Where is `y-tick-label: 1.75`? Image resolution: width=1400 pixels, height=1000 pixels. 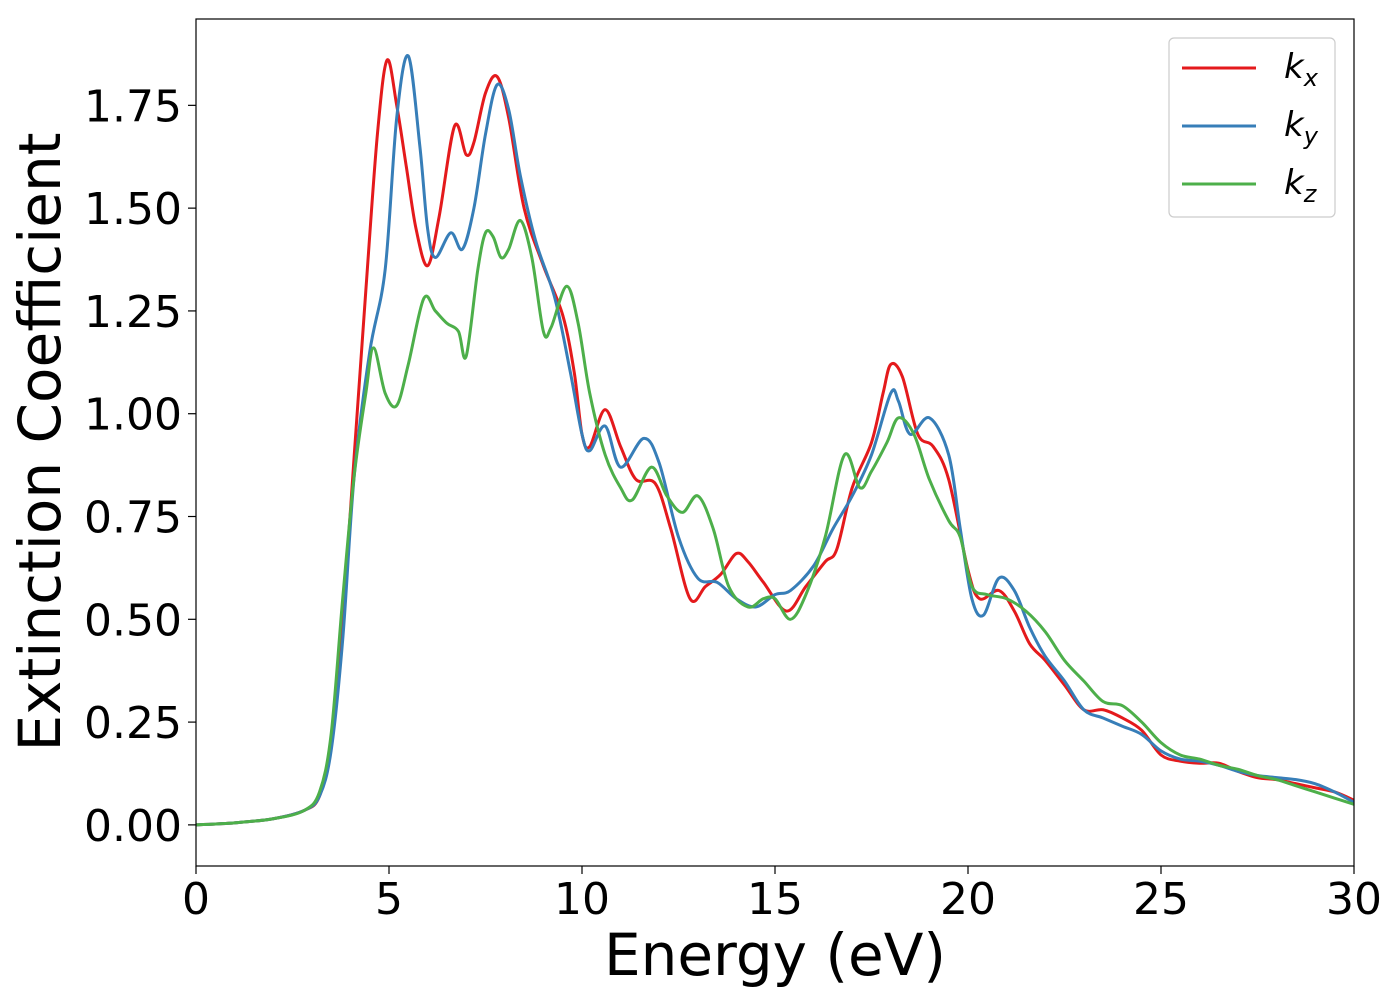 y-tick-label: 1.75 is located at coordinates (133, 106).